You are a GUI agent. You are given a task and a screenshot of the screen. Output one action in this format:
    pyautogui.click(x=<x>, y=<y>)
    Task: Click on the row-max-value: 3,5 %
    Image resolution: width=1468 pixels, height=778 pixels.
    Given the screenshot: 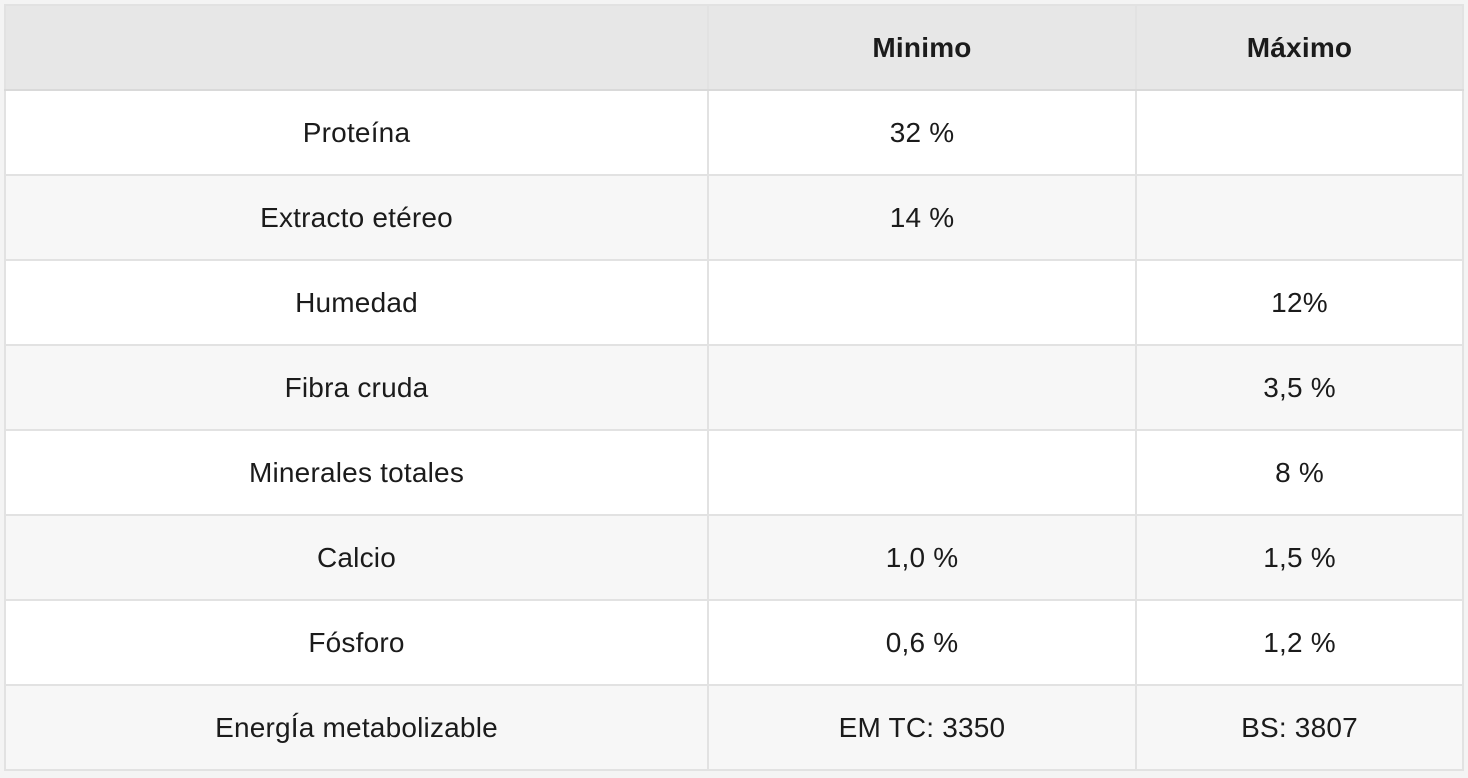 What is the action you would take?
    pyautogui.click(x=1299, y=387)
    